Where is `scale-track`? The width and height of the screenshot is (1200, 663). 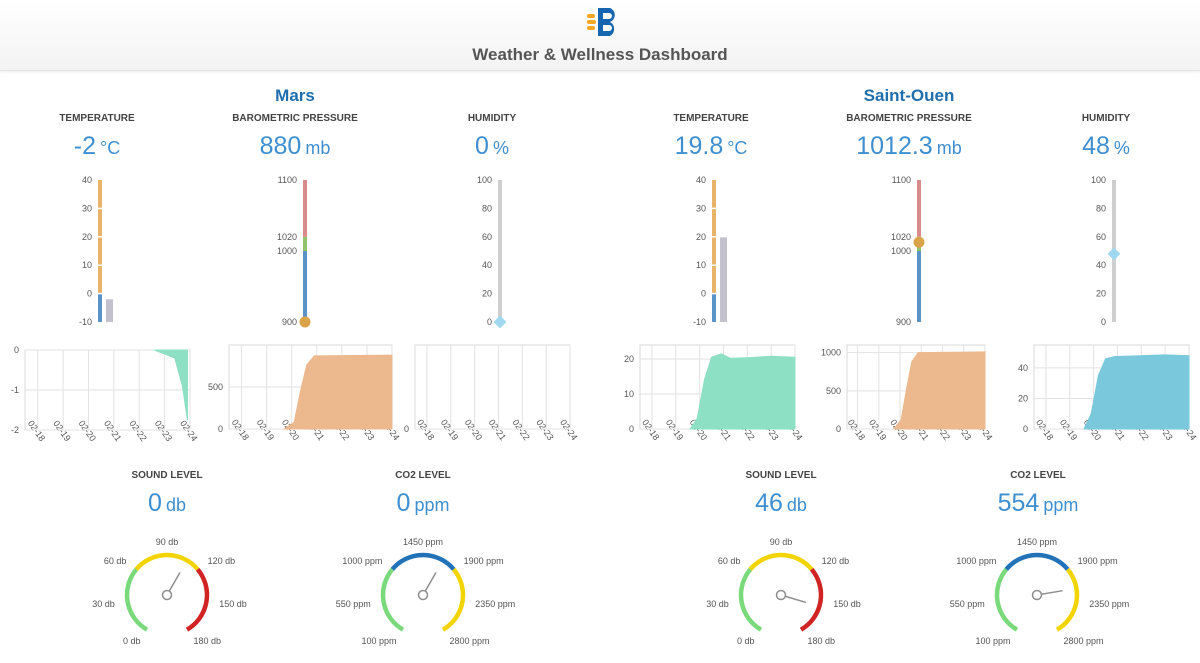 scale-track is located at coordinates (500, 251).